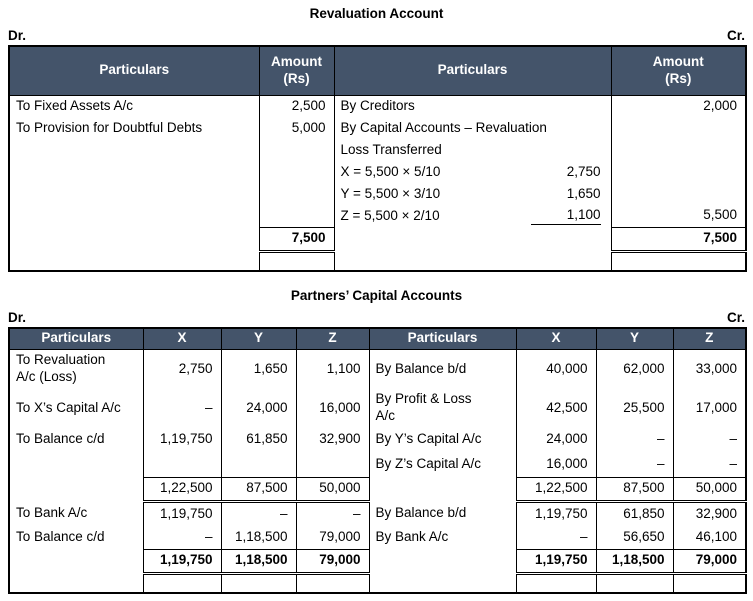 This screenshot has height=601, width=753. Describe the element at coordinates (634, 408) in the screenshot. I see `amount-cell: 25,500` at that location.